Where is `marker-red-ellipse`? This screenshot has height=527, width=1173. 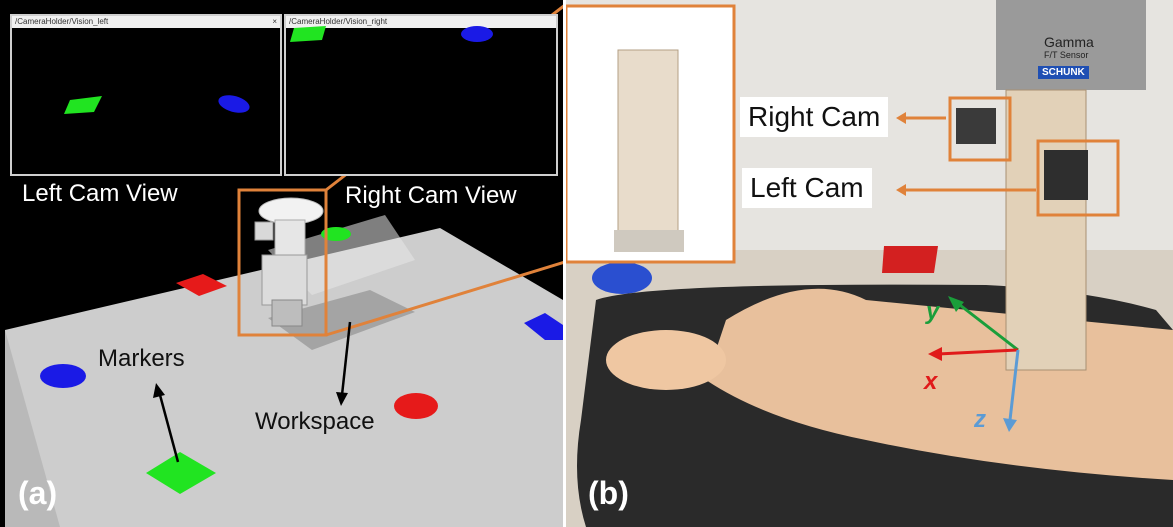 marker-red-ellipse is located at coordinates (416, 406).